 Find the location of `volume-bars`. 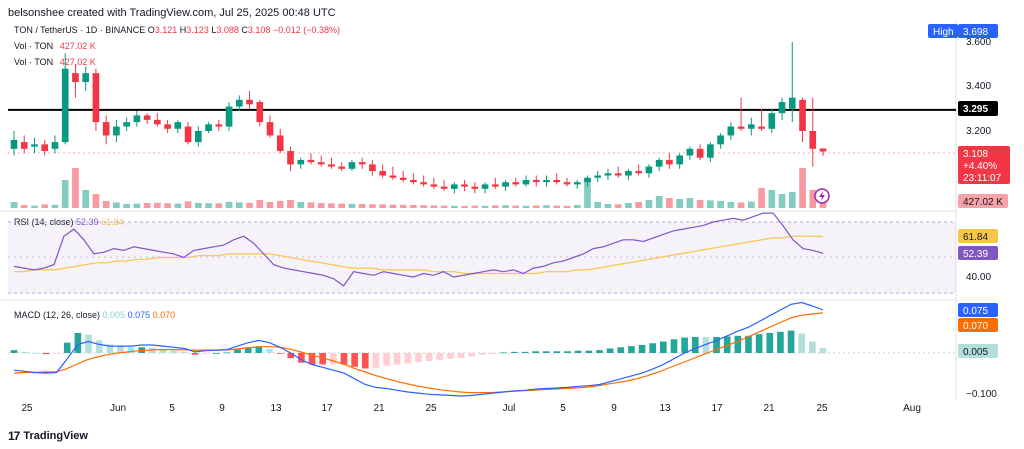

volume-bars is located at coordinates (418, 188).